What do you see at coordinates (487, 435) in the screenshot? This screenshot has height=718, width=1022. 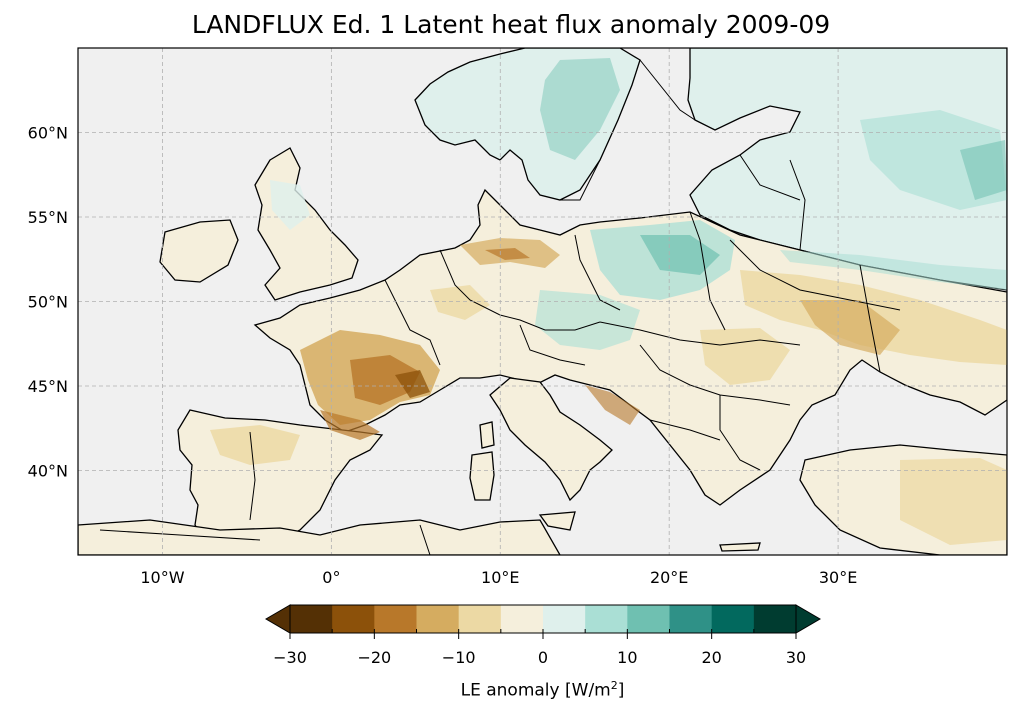 I see `corsica-landmass` at bounding box center [487, 435].